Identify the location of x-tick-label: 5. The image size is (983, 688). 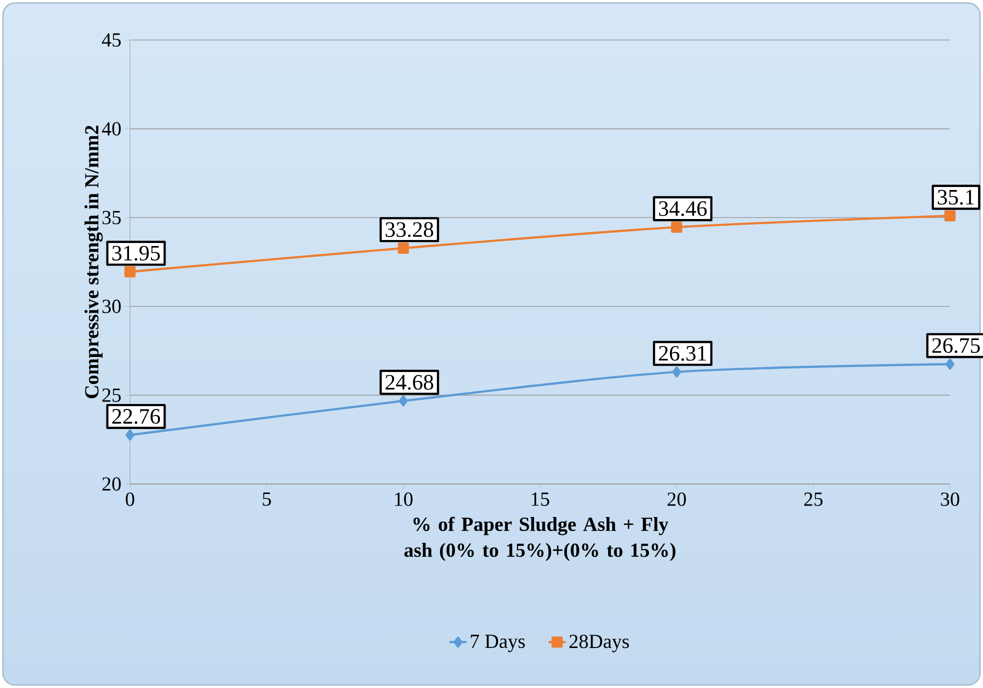
(266, 499).